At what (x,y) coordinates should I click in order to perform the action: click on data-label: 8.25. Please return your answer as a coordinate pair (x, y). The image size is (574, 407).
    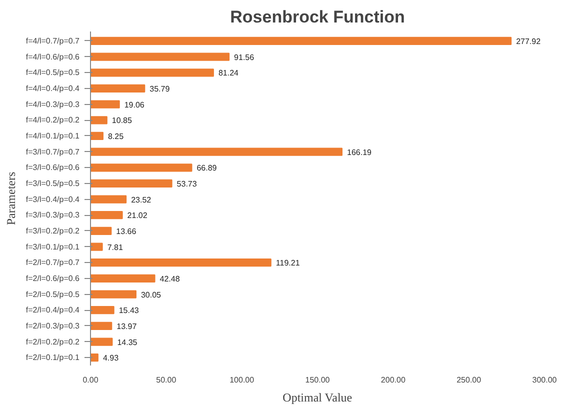
    Looking at the image, I should click on (116, 136).